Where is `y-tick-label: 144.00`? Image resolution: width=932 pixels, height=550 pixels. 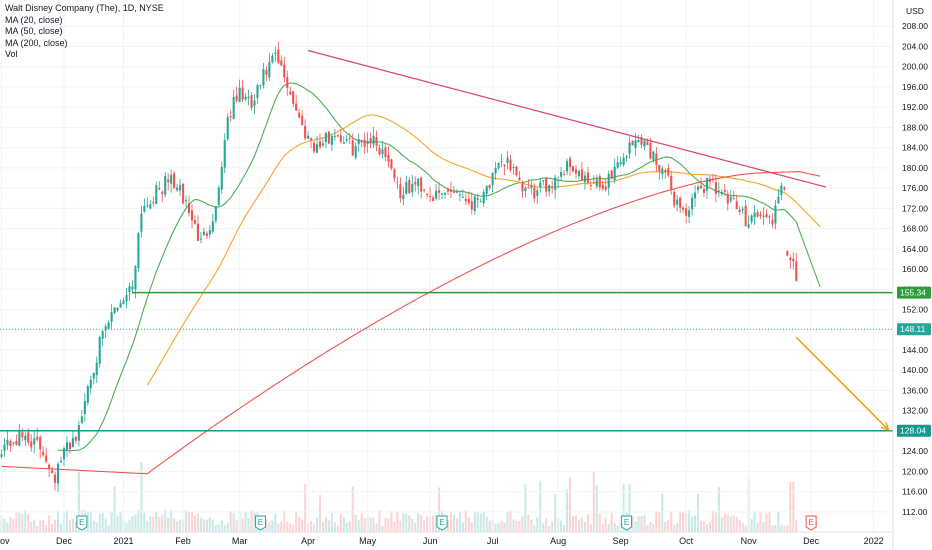
y-tick-label: 144.00 is located at coordinates (915, 350).